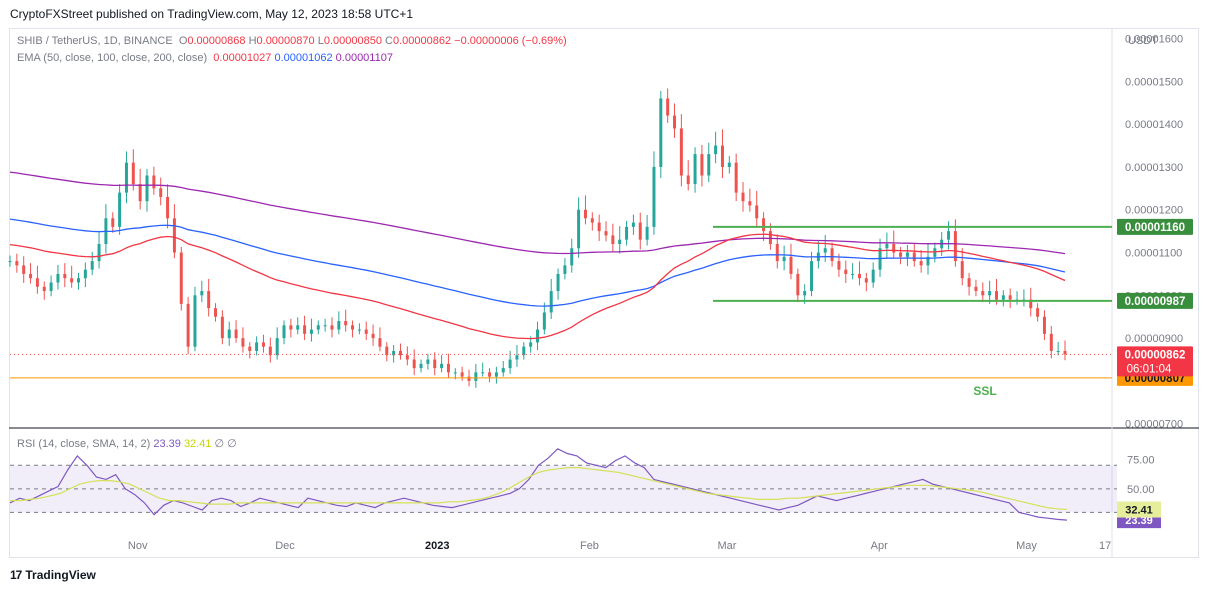 The image size is (1208, 593). What do you see at coordinates (1154, 168) in the screenshot?
I see `y-tick-label: 0.00001300` at bounding box center [1154, 168].